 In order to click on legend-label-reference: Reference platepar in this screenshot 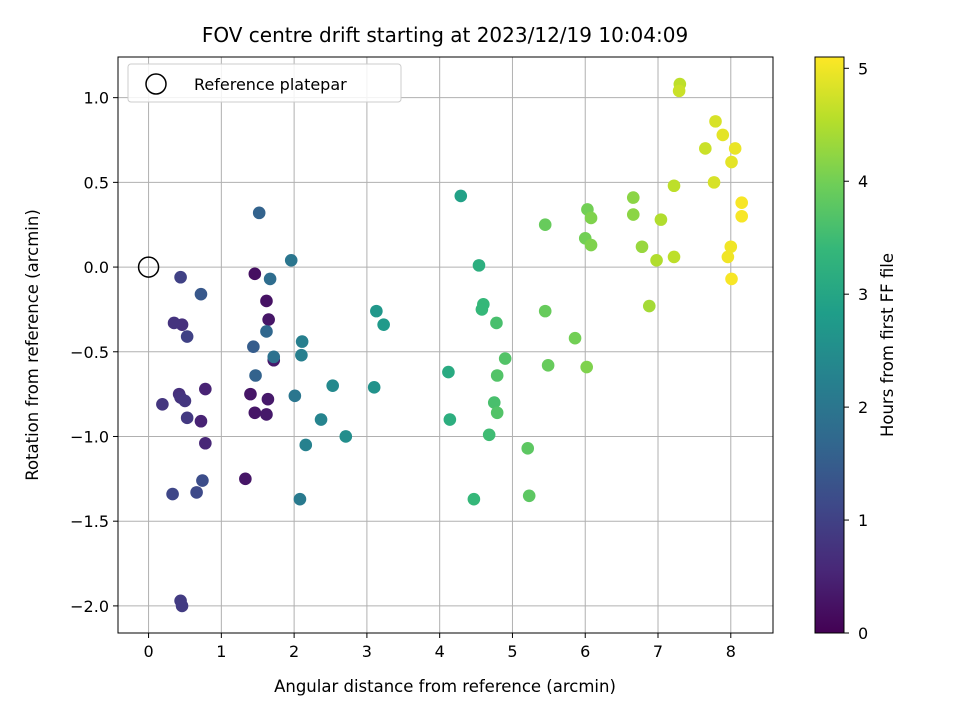, I will do `click(270, 84)`.